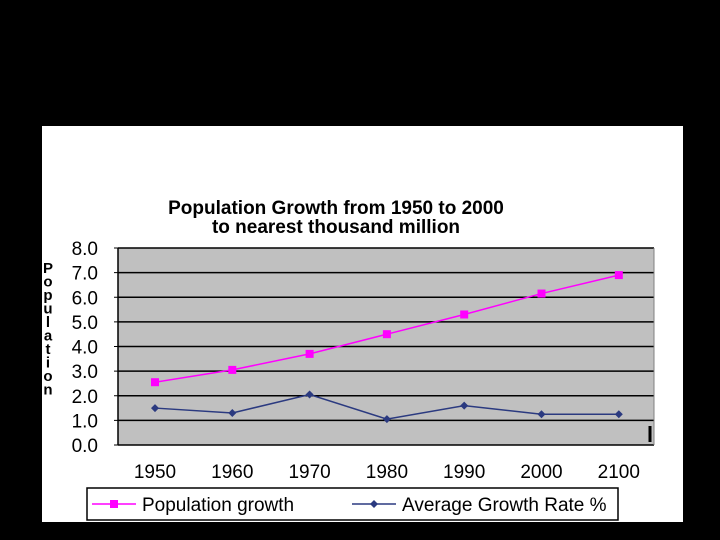 The image size is (720, 540). I want to click on x-tick-label: 2100, so click(619, 472).